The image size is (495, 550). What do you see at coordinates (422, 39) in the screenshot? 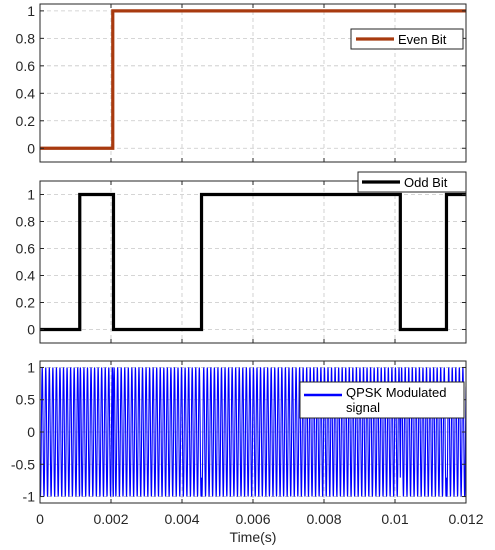
I see `legend-label: Even Bit` at bounding box center [422, 39].